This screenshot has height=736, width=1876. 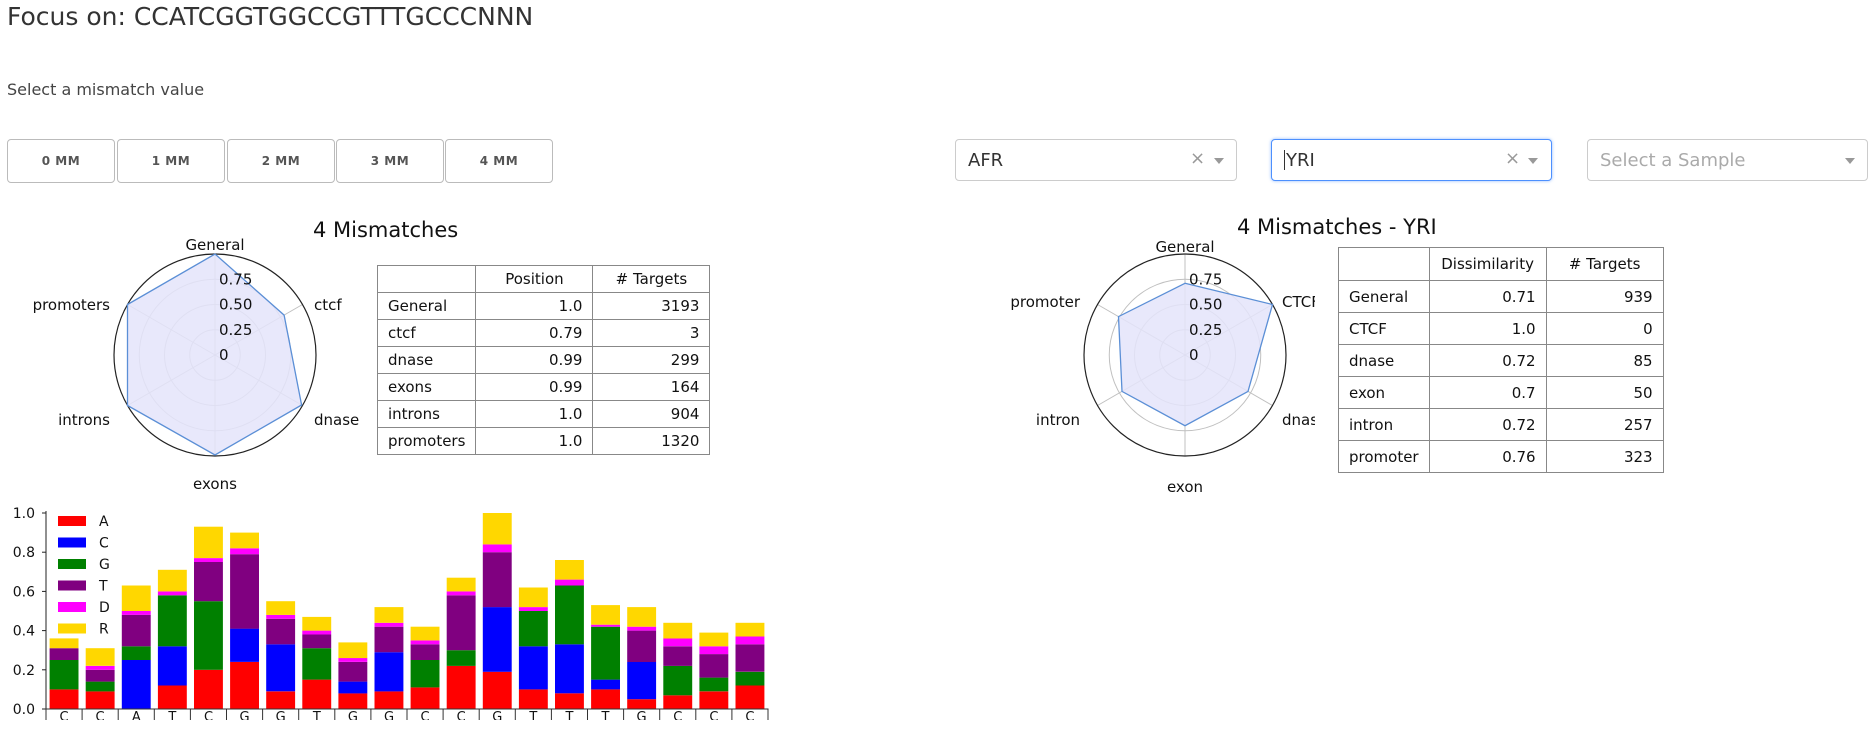 I want to click on legend-label: T, so click(x=103, y=587).